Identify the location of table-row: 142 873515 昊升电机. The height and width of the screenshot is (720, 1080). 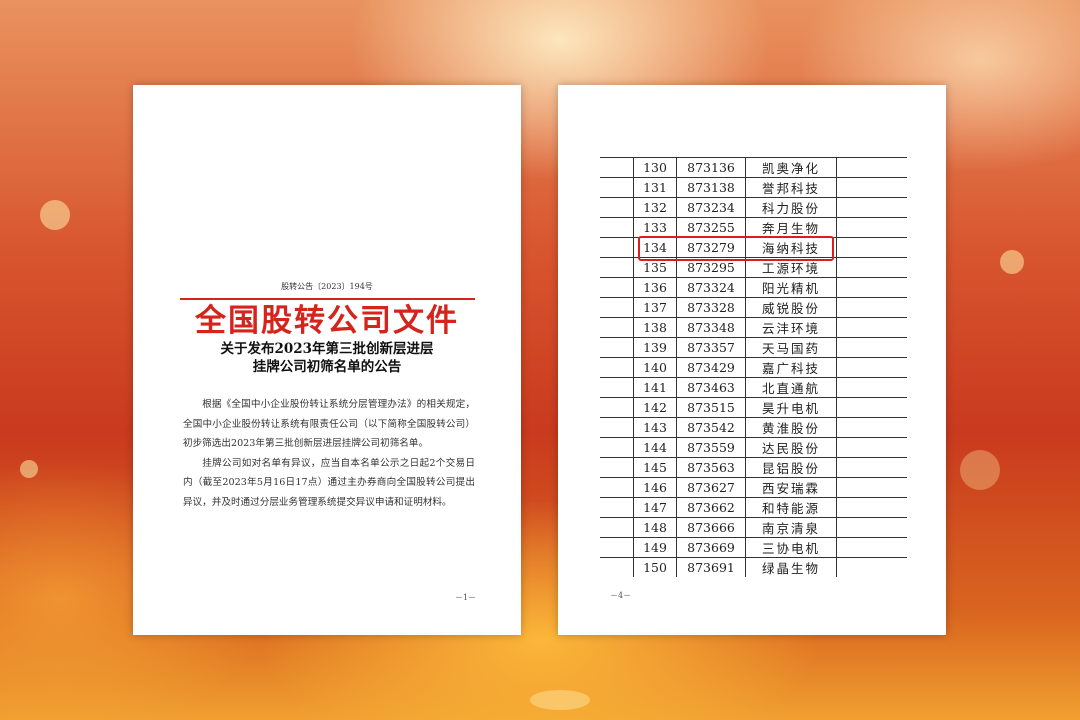
(753, 407).